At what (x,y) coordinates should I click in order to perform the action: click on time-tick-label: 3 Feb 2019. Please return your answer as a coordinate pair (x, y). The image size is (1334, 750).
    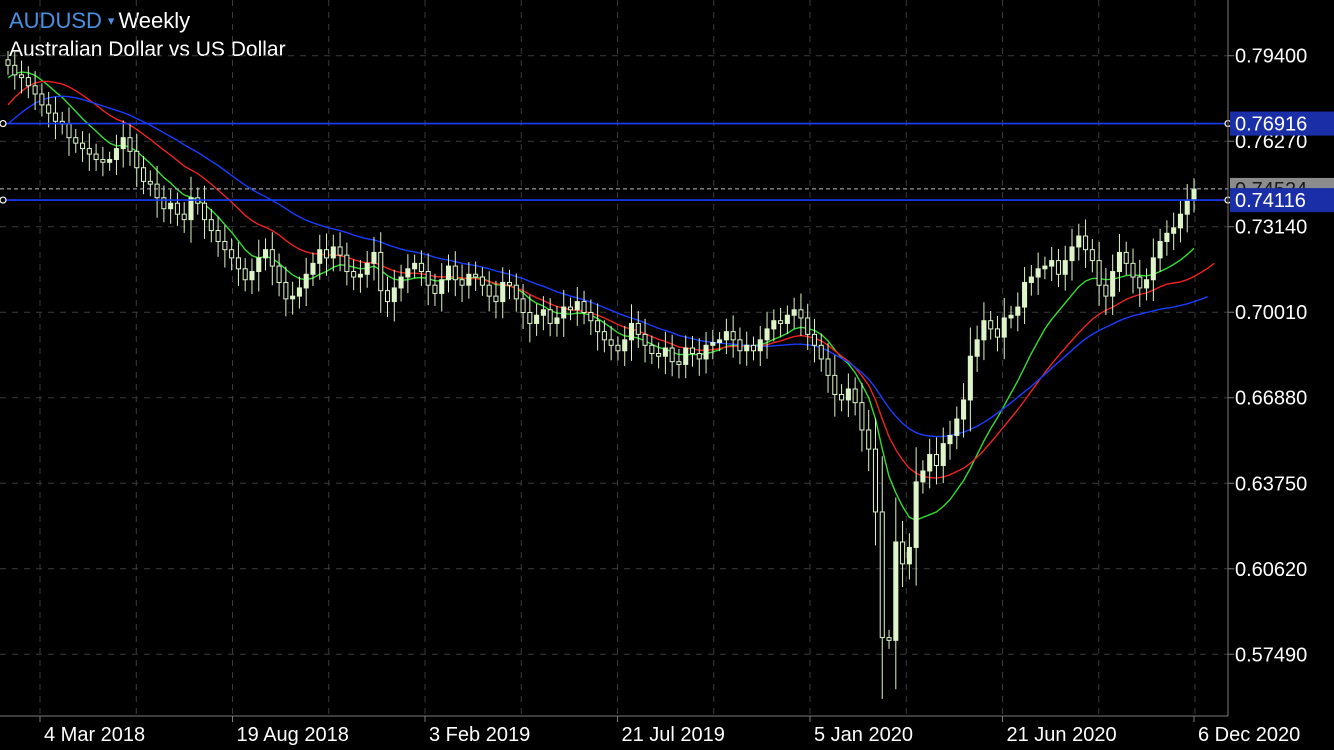
    Looking at the image, I should click on (479, 735).